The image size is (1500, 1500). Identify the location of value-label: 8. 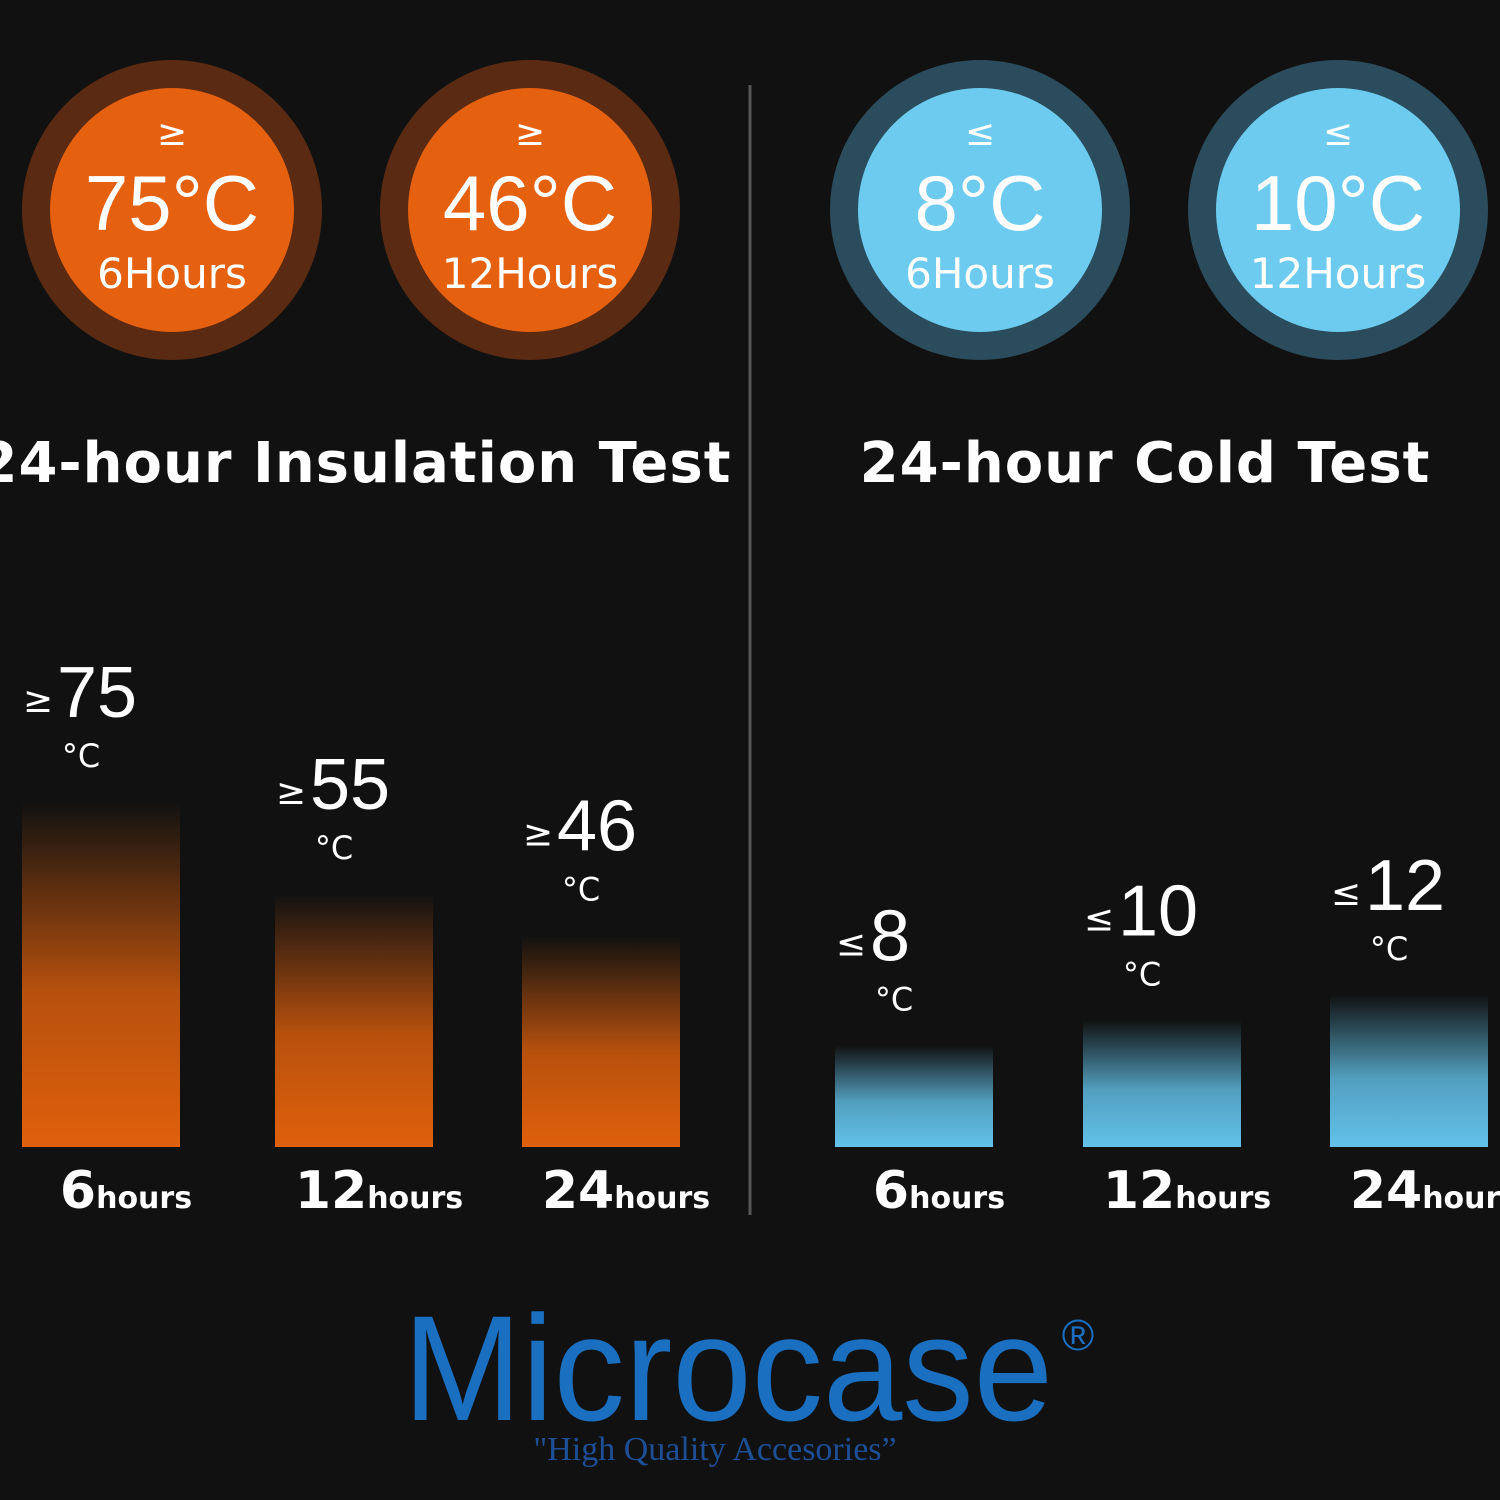
(890, 937).